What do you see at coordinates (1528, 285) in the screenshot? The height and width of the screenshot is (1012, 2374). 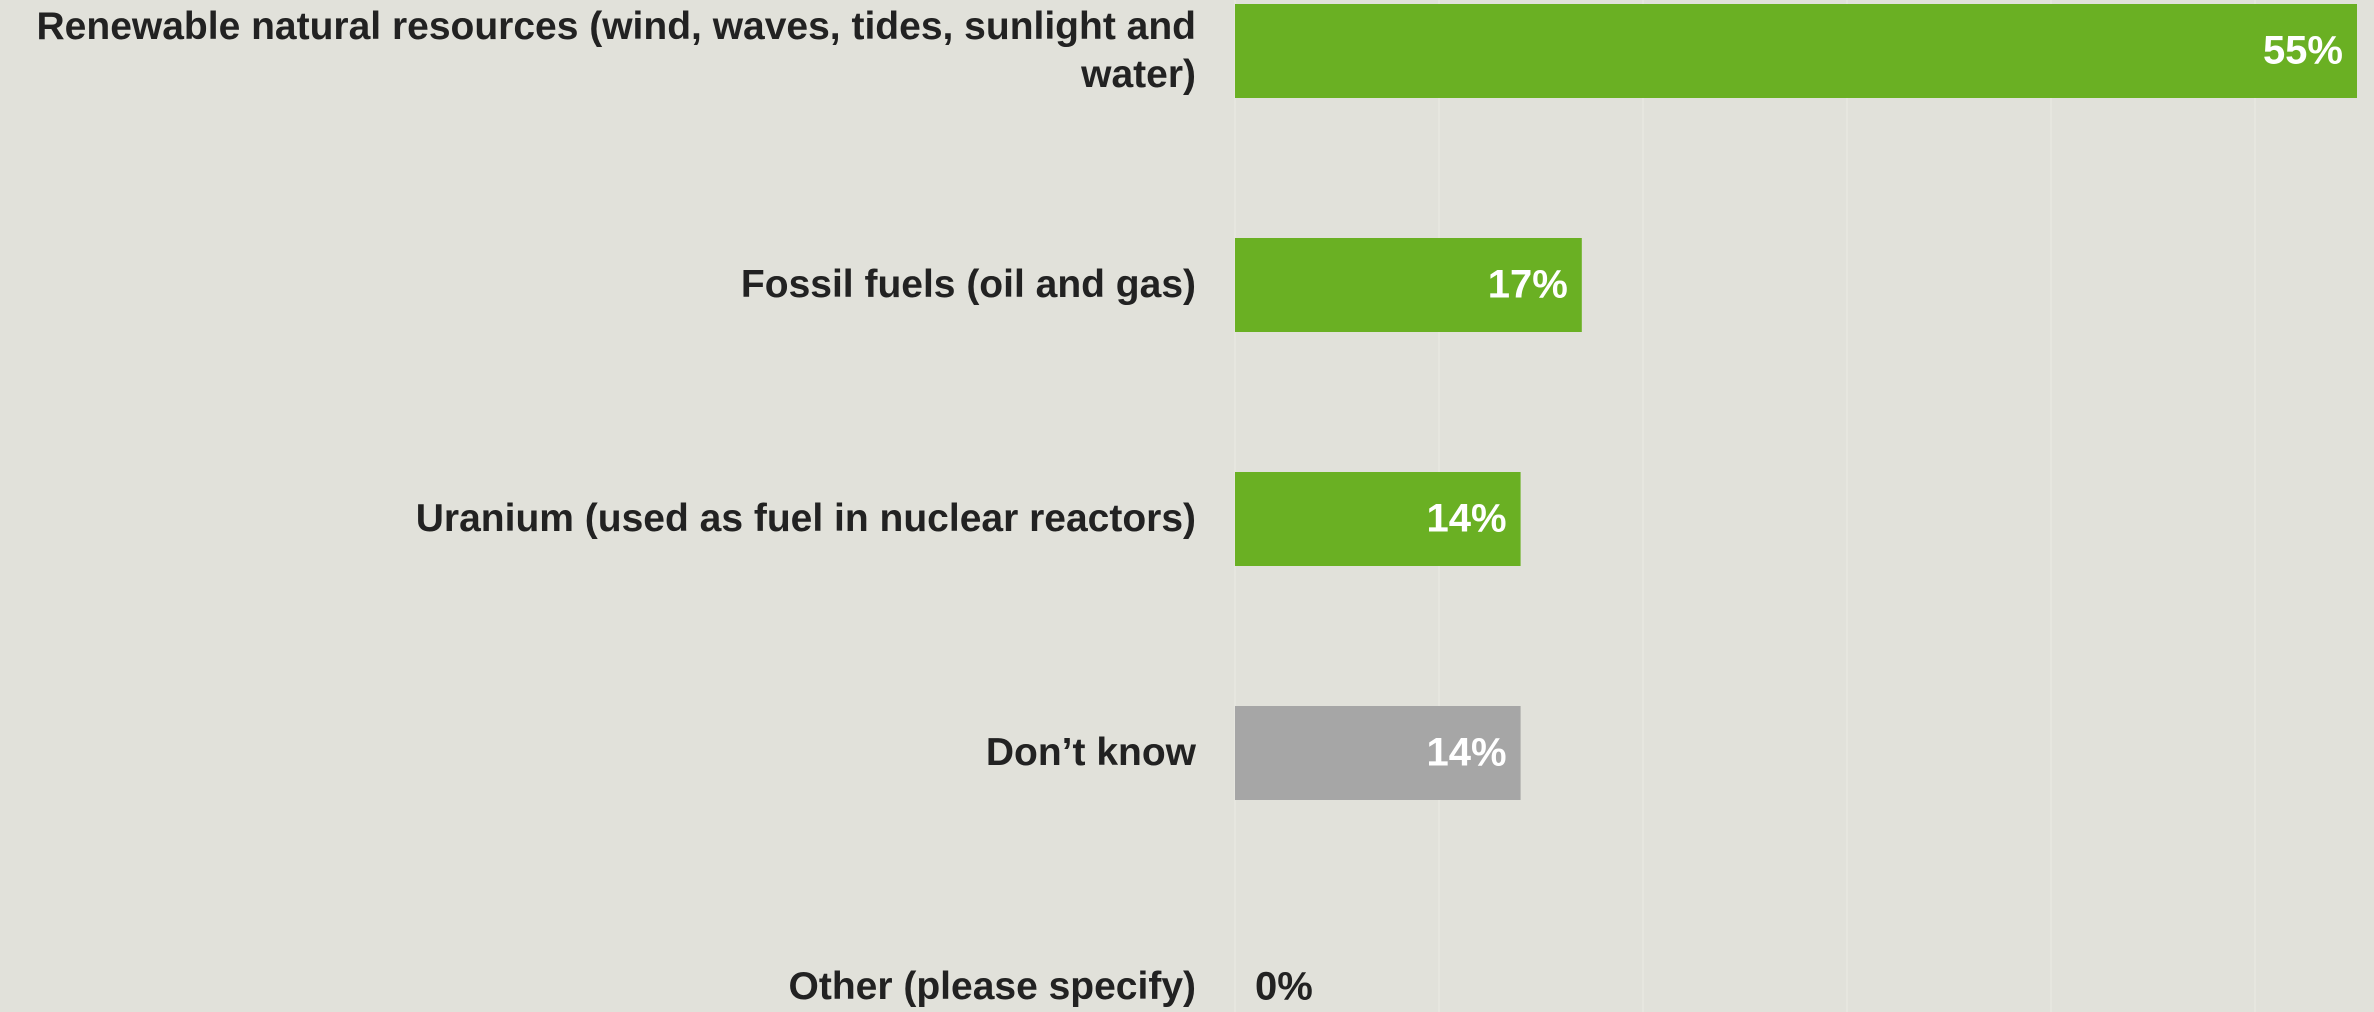 I see `value-label: 17%` at bounding box center [1528, 285].